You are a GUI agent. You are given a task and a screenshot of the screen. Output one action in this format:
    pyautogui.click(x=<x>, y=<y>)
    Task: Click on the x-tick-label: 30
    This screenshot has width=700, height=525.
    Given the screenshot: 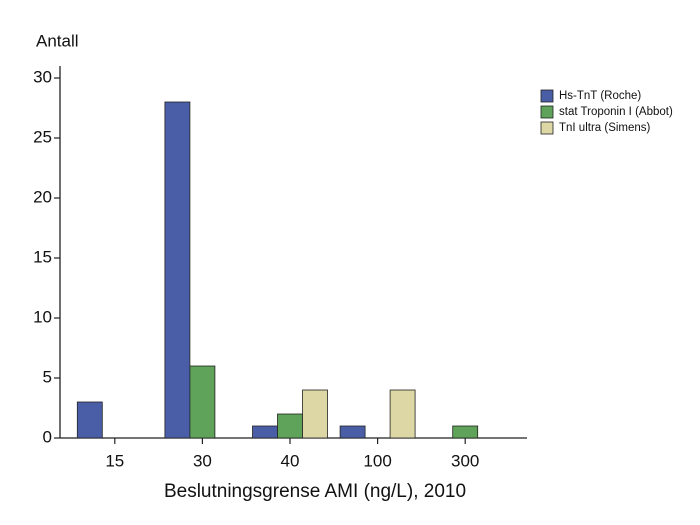 What is the action you would take?
    pyautogui.click(x=202, y=460)
    